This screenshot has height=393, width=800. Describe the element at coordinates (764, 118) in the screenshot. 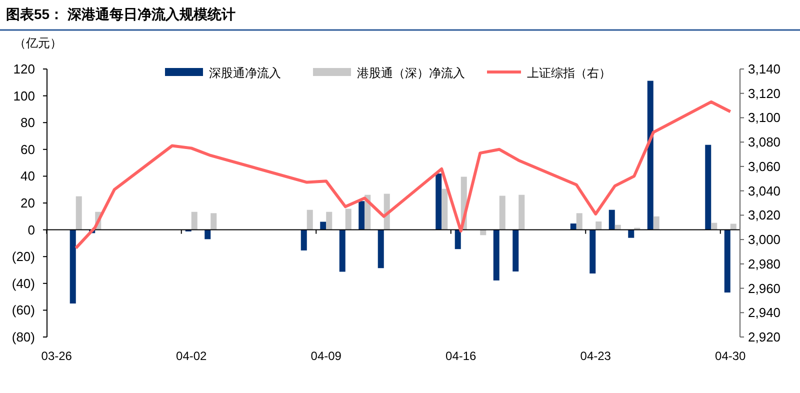

I see `y2-tick-label: 3,100` at that location.